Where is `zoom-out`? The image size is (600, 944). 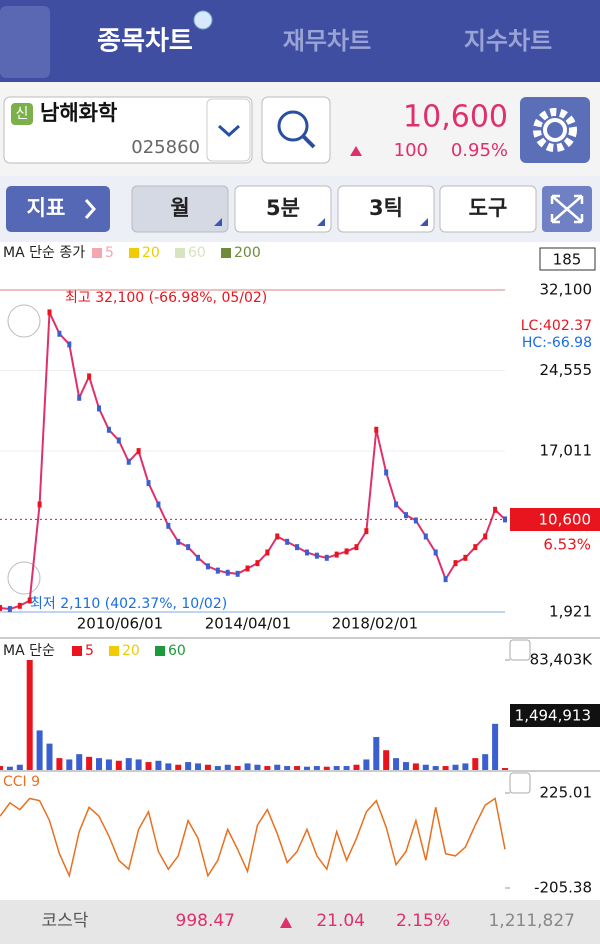
zoom-out is located at coordinates (24, 578).